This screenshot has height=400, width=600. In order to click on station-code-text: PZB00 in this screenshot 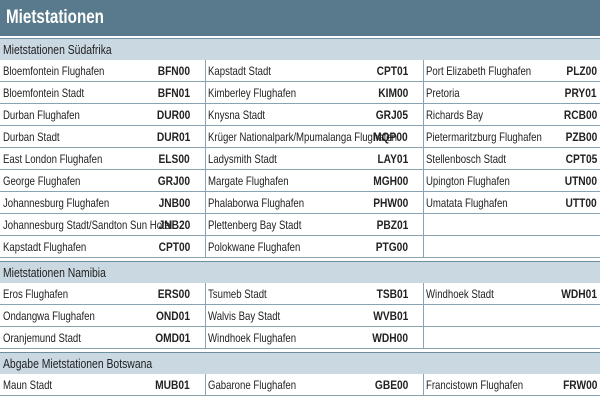, I will do `click(581, 137)`.